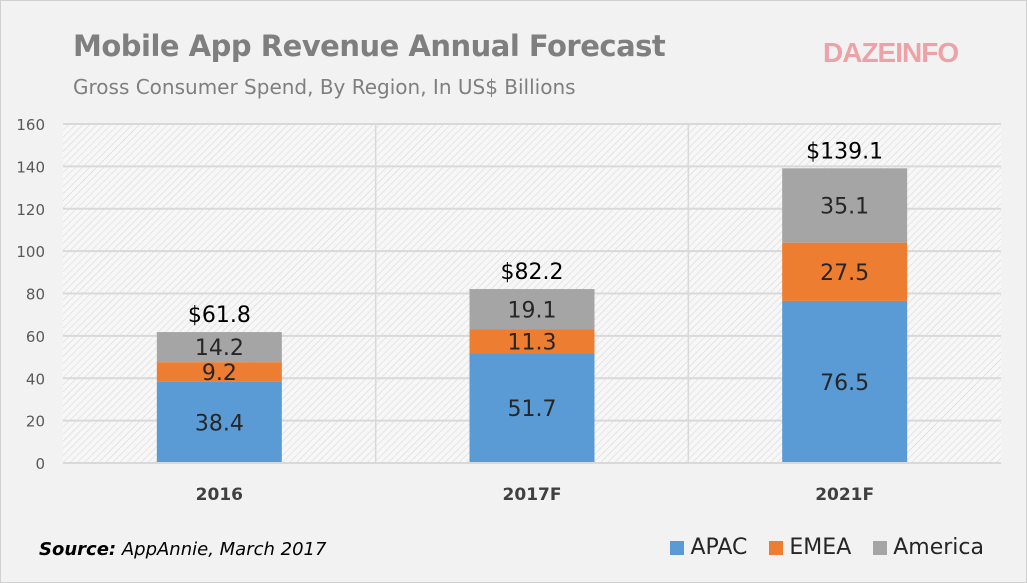  I want to click on data-label: 38.4, so click(219, 423).